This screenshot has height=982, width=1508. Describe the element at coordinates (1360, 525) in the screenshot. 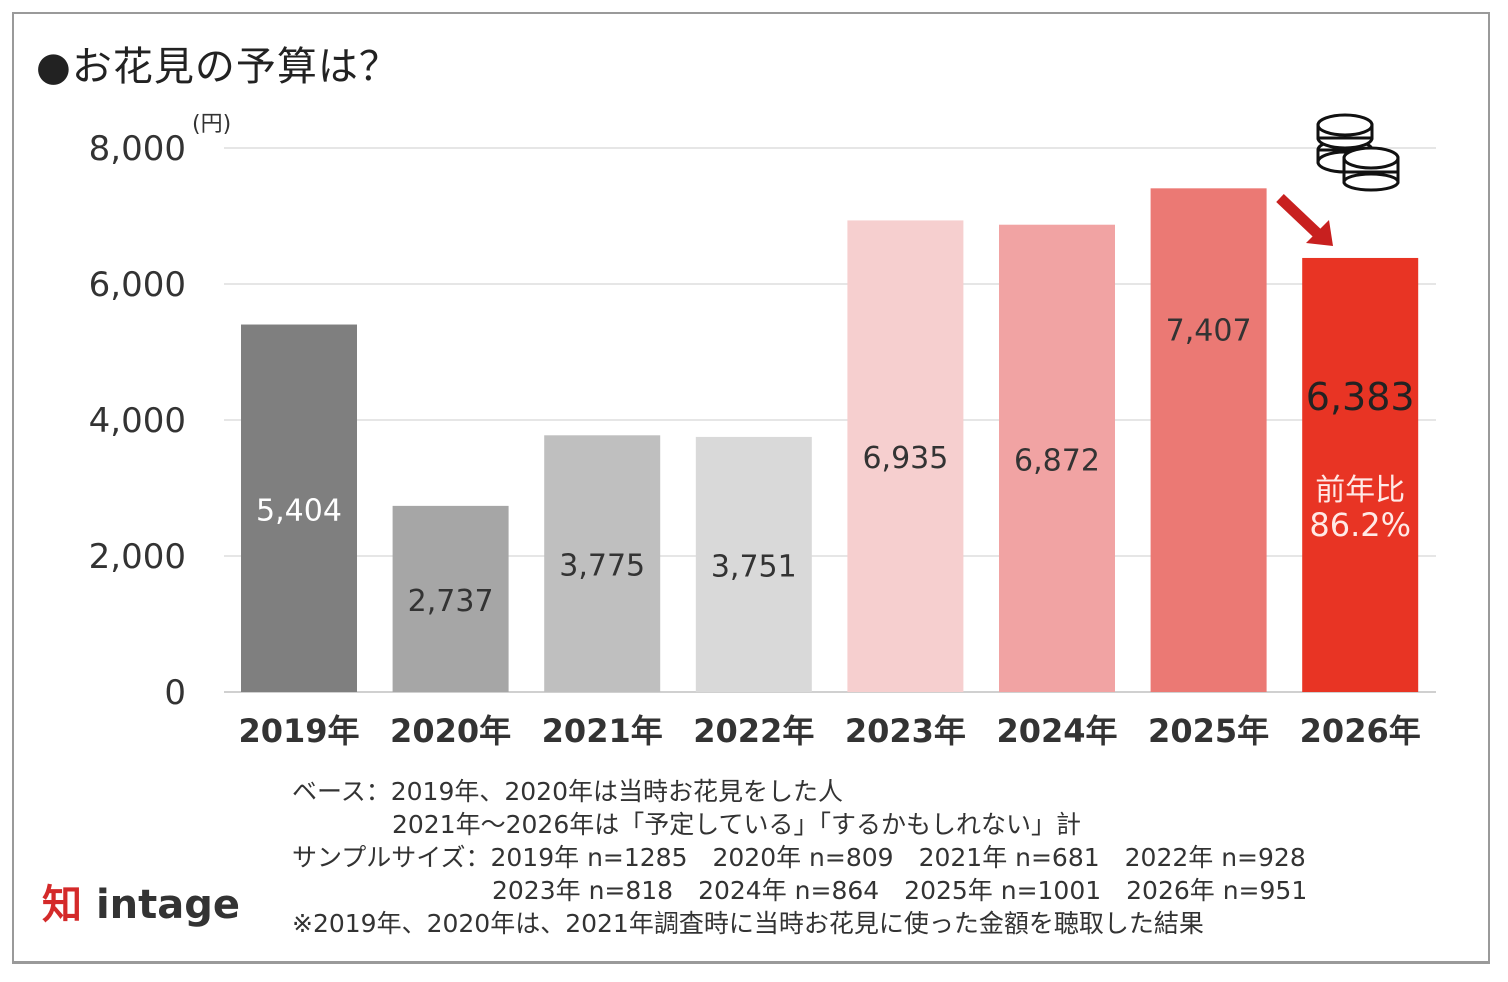

I see `yoy-value: 86.2%` at that location.